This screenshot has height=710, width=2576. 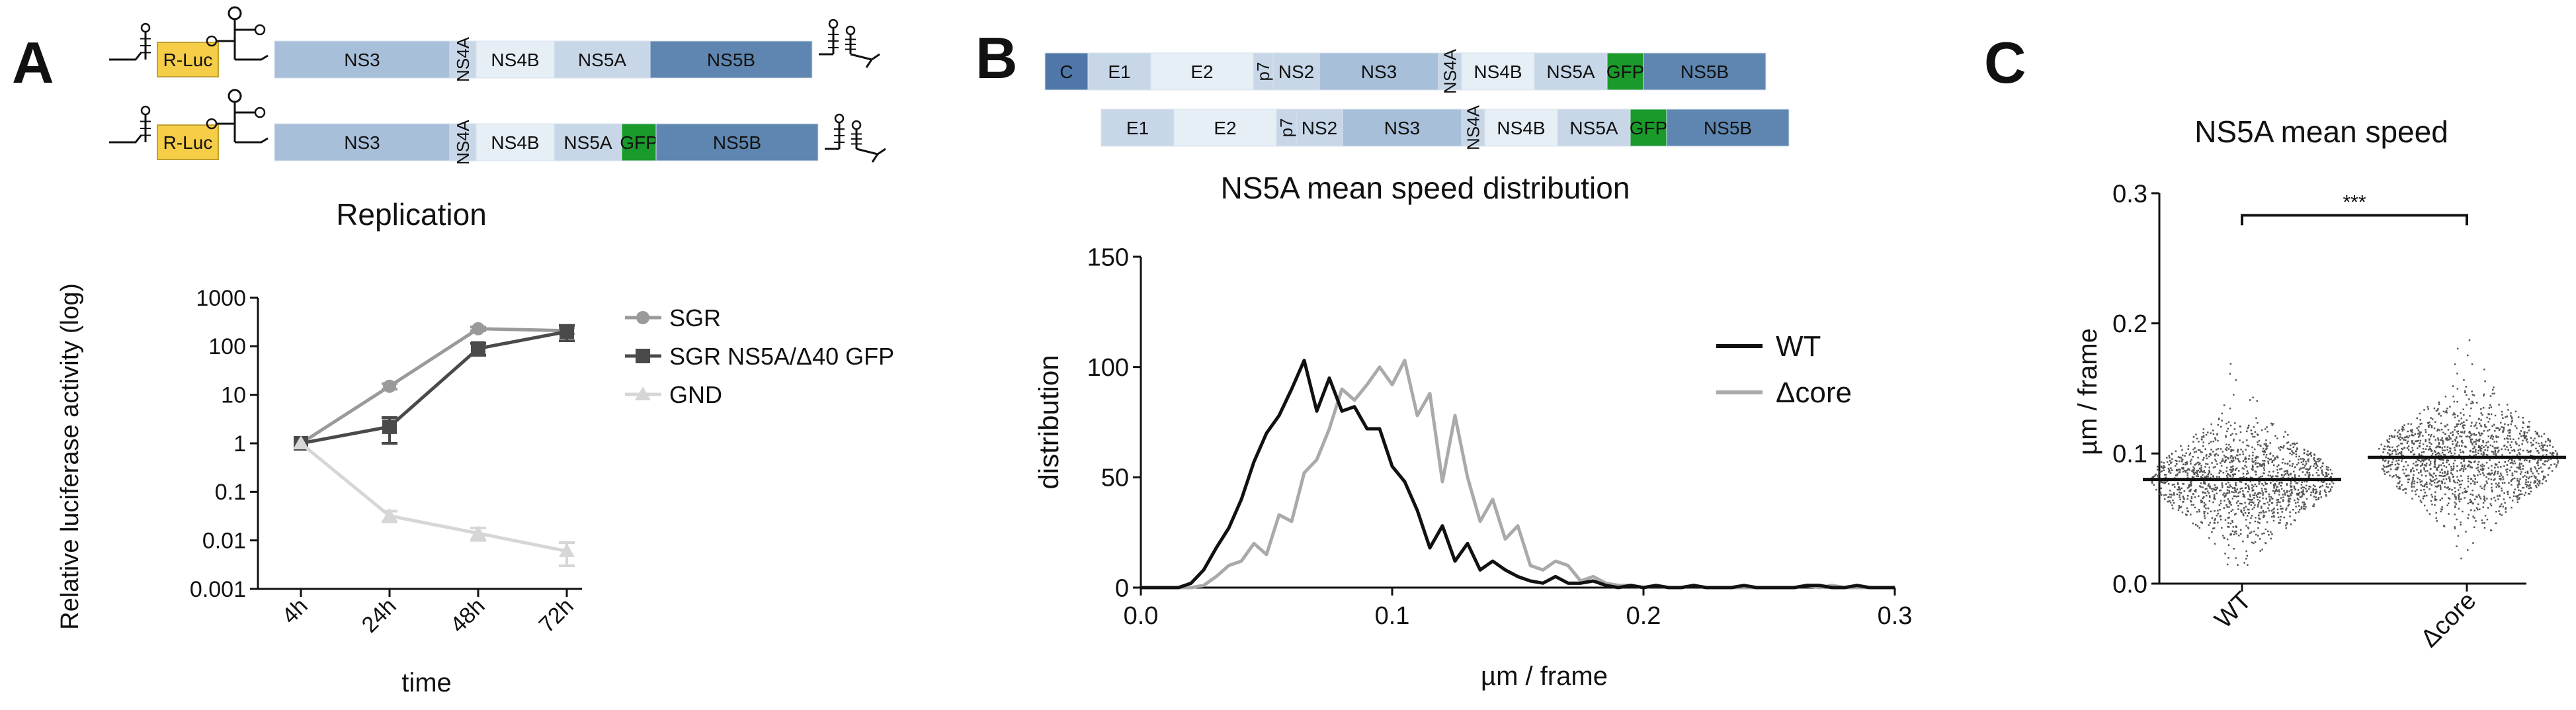 What do you see at coordinates (2321, 131) in the screenshot?
I see `chart-c-title: NS5A mean speed` at bounding box center [2321, 131].